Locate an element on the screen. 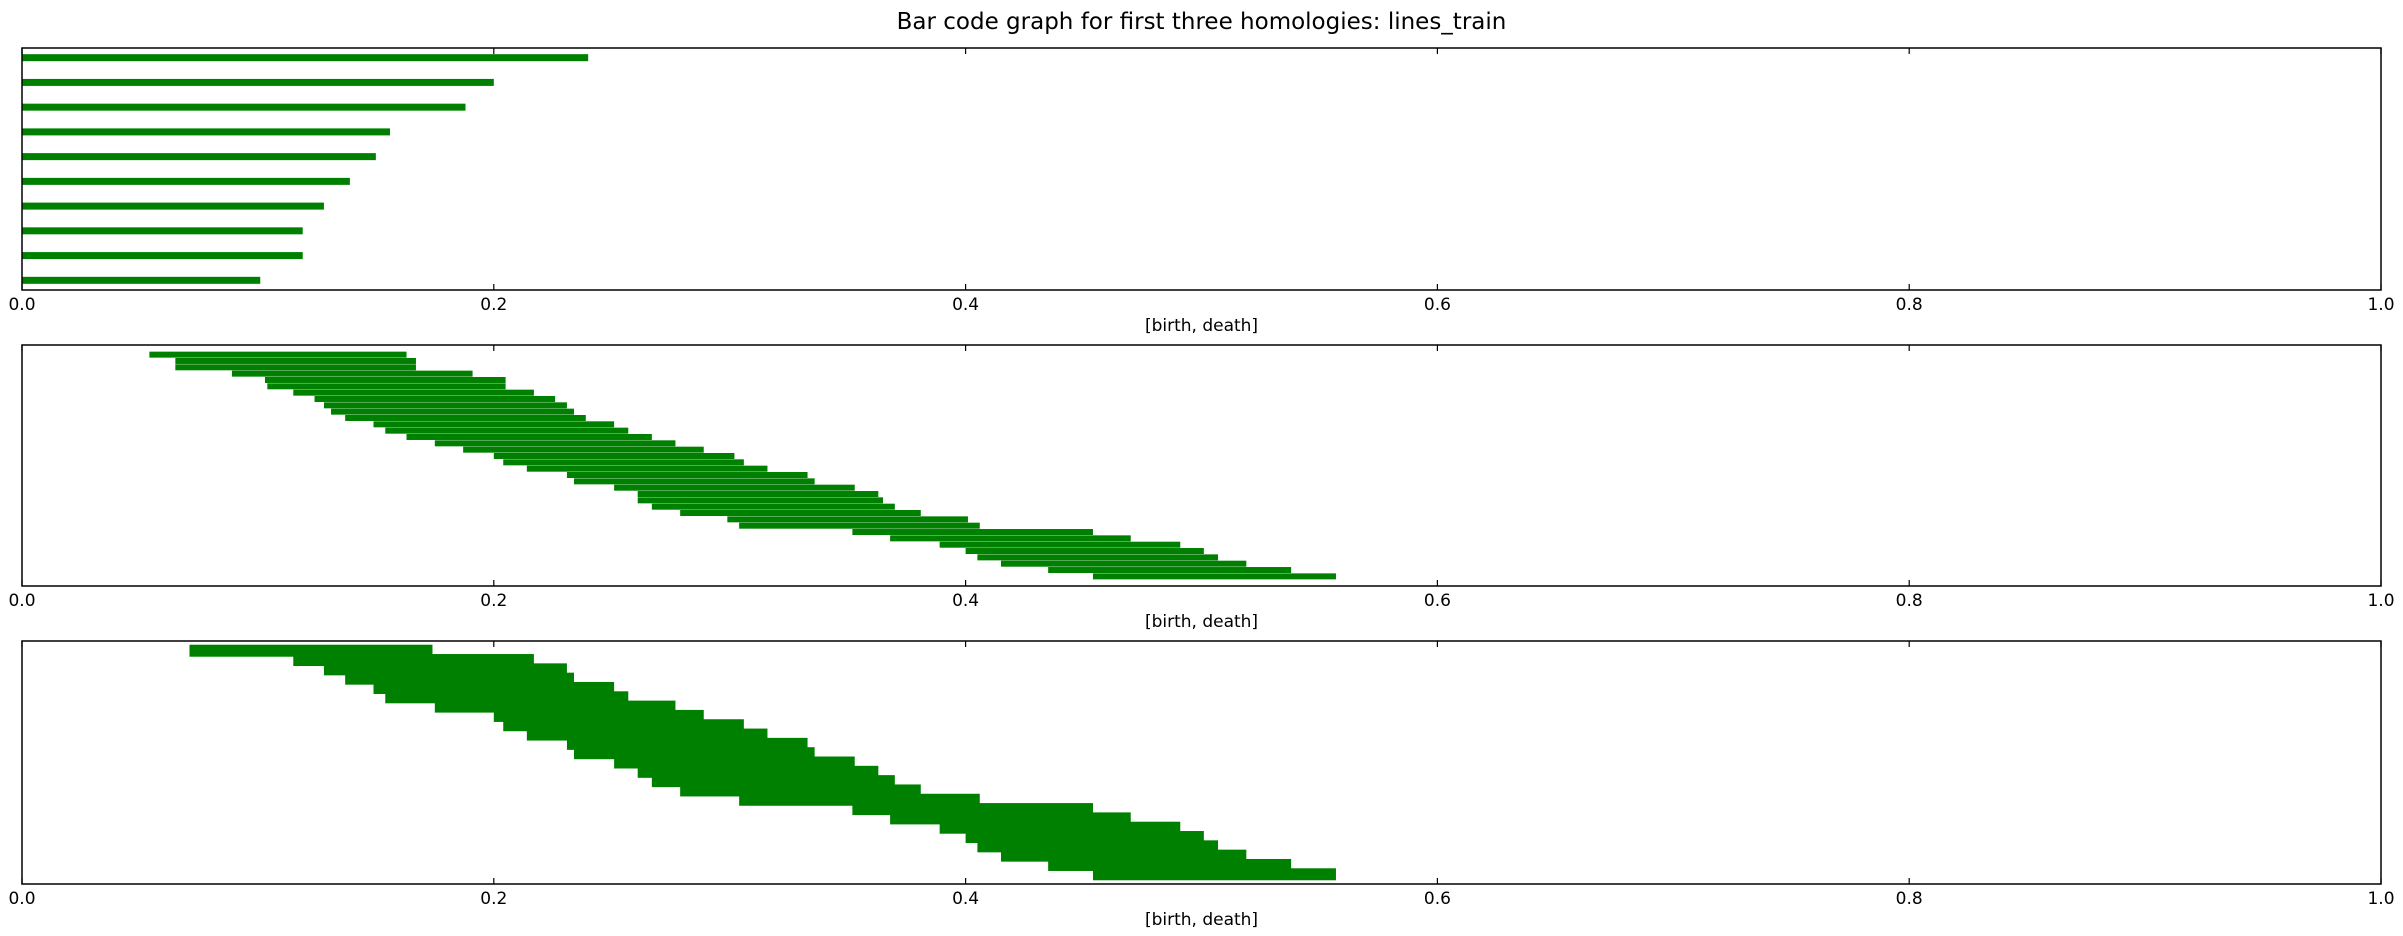  x-axis-label-1: [birth, death] is located at coordinates (1201, 326).